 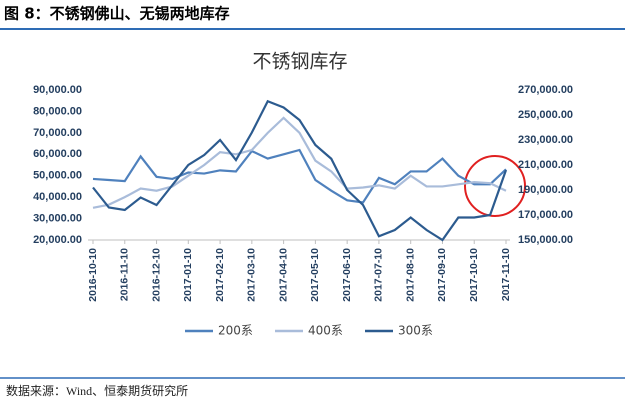 What do you see at coordinates (188, 275) in the screenshot?
I see `x-tick-label: 2017-01-10` at bounding box center [188, 275].